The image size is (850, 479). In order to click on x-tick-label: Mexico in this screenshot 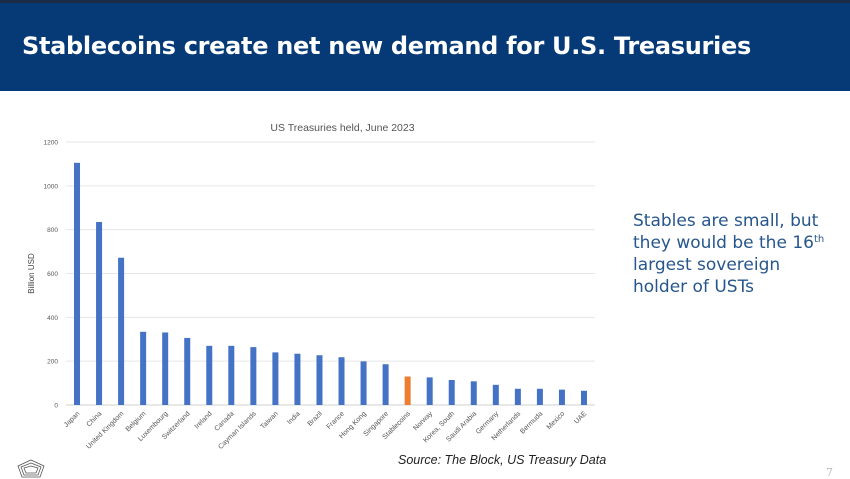, I will do `click(556, 420)`.